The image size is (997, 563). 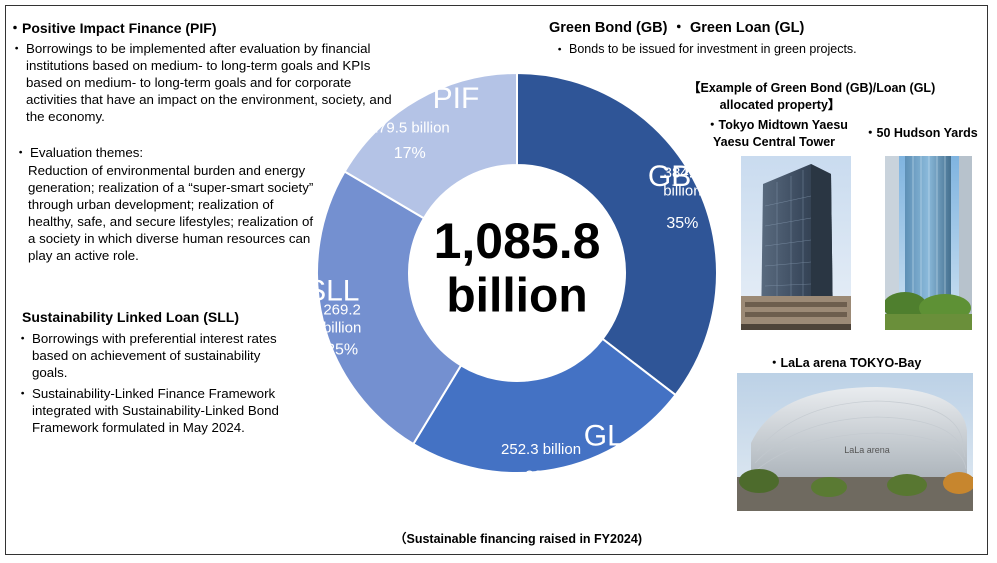 I want to click on sll-heading: Sustainability Linked Loan (SLL), so click(x=131, y=317).